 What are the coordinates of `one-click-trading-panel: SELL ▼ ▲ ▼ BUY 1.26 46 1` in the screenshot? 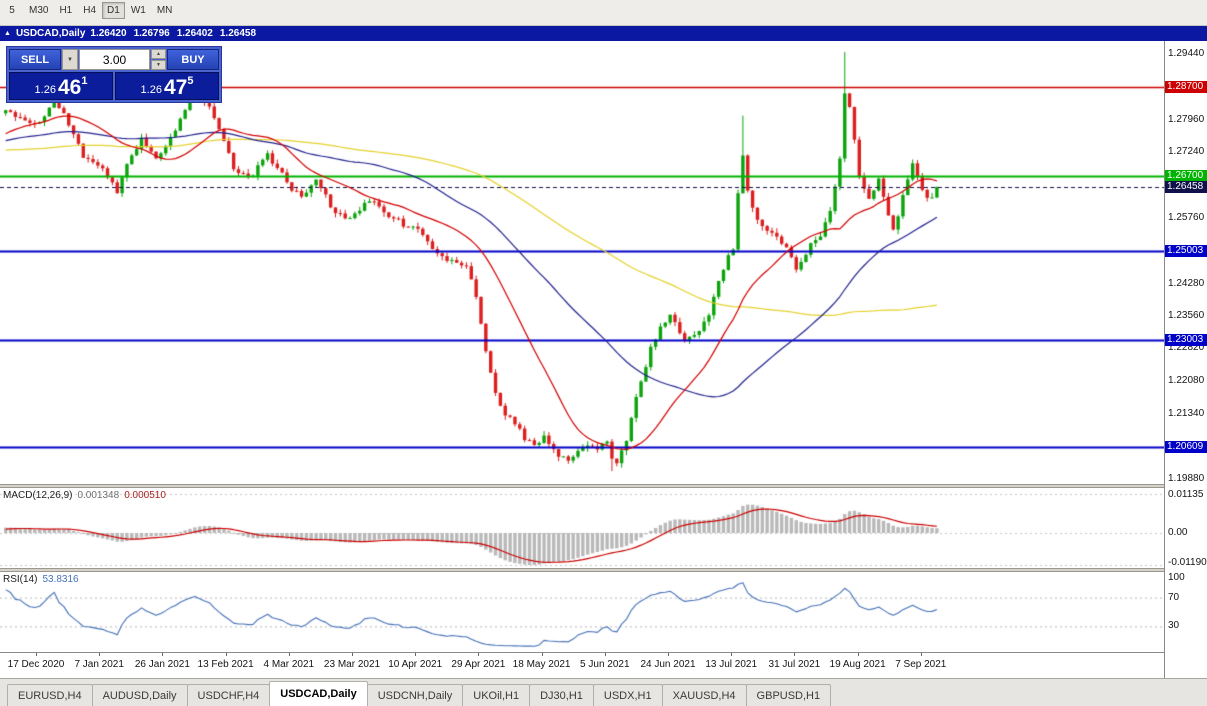 It's located at (114, 74).